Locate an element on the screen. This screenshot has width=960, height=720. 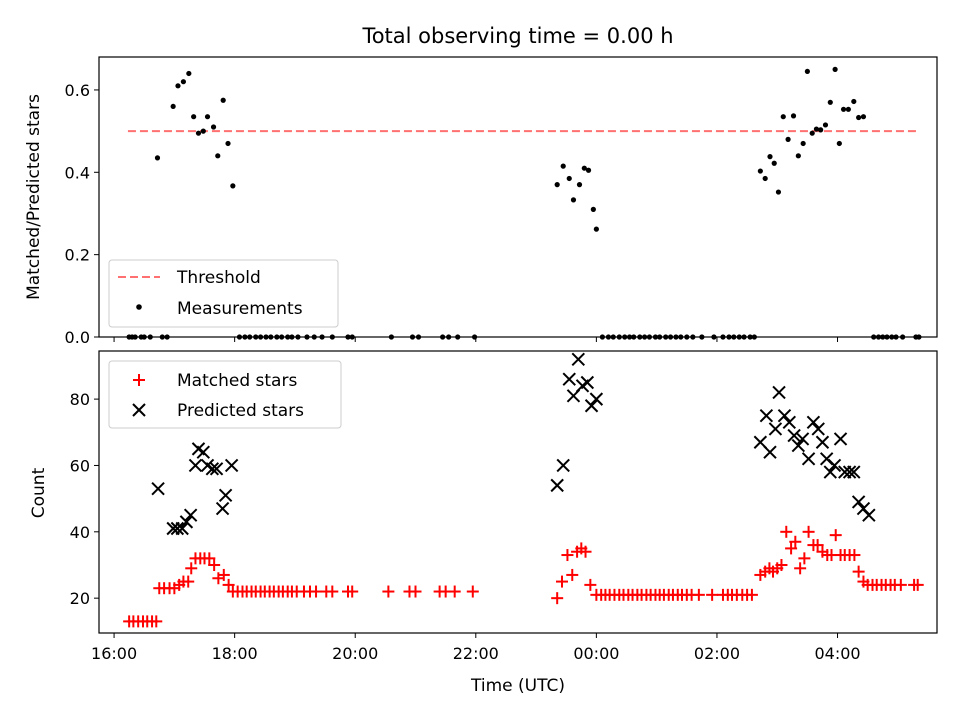
bottom-y-axis-label: Count is located at coordinates (39, 492).